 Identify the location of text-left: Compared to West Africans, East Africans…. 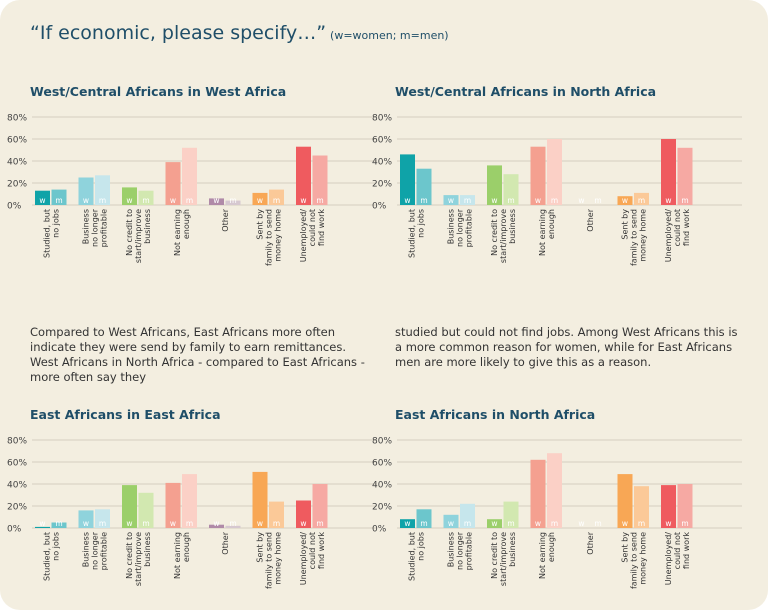
(197, 354).